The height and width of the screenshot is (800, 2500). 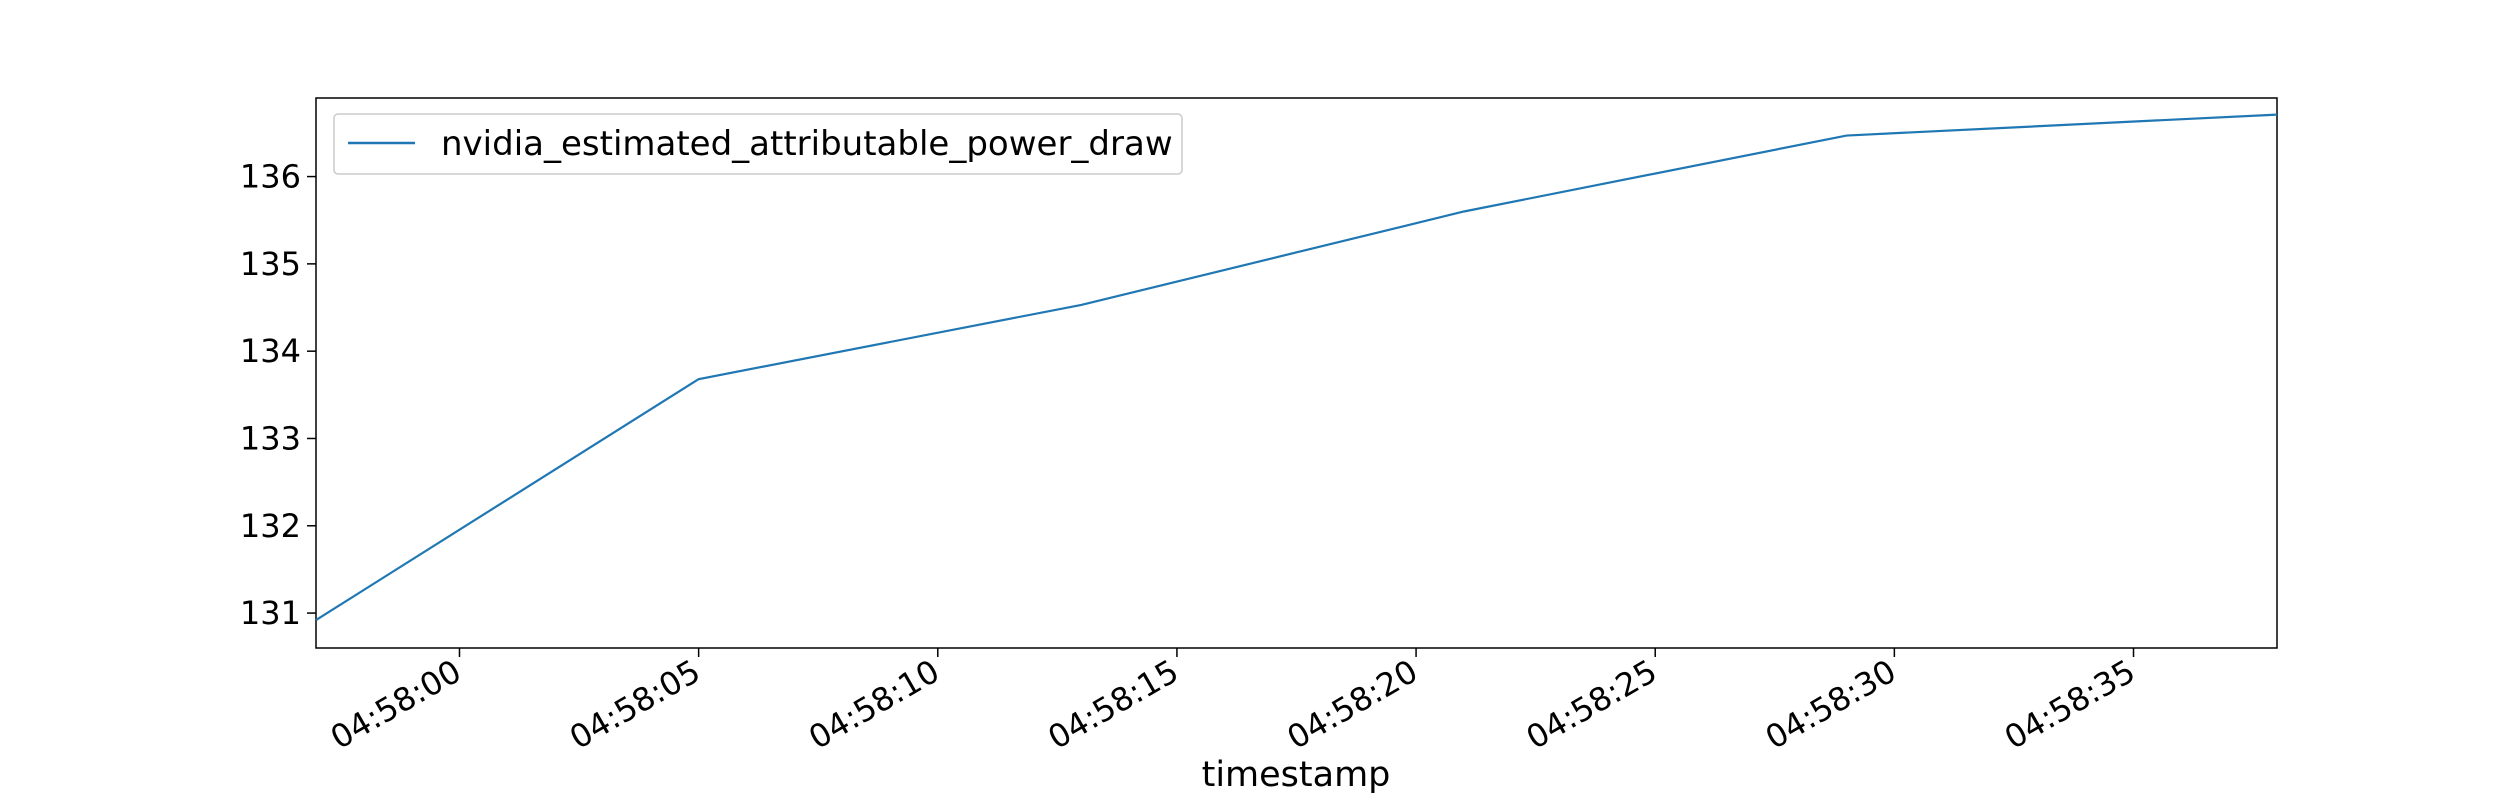 I want to click on y-tick-label: 135, so click(x=270, y=264).